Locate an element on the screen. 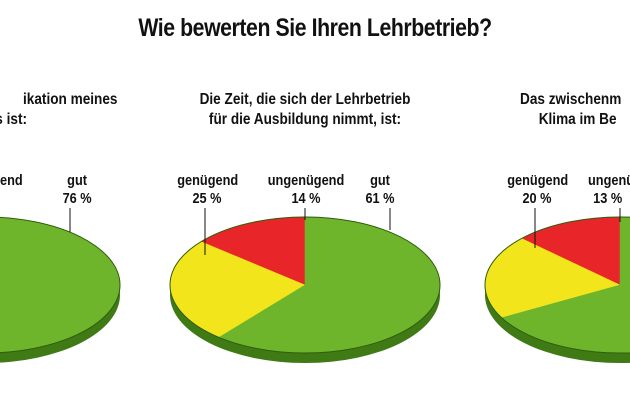  pie1-label-gut-value: 76 % is located at coordinates (77, 198).